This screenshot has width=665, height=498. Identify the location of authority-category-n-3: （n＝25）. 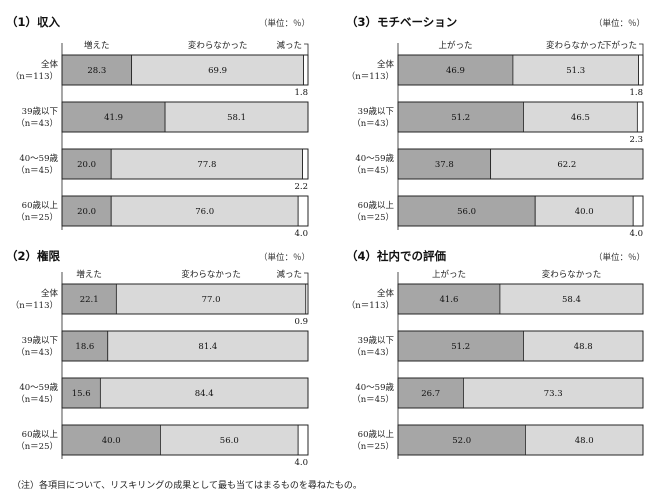
(37, 446).